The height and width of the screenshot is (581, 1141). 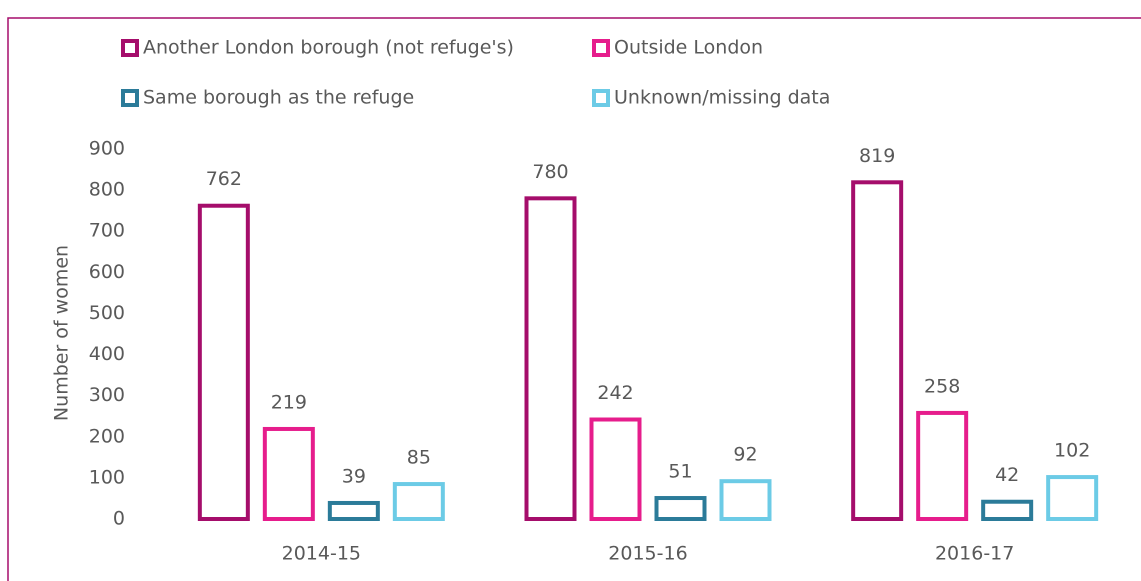 I want to click on data-label: 219, so click(x=289, y=402).